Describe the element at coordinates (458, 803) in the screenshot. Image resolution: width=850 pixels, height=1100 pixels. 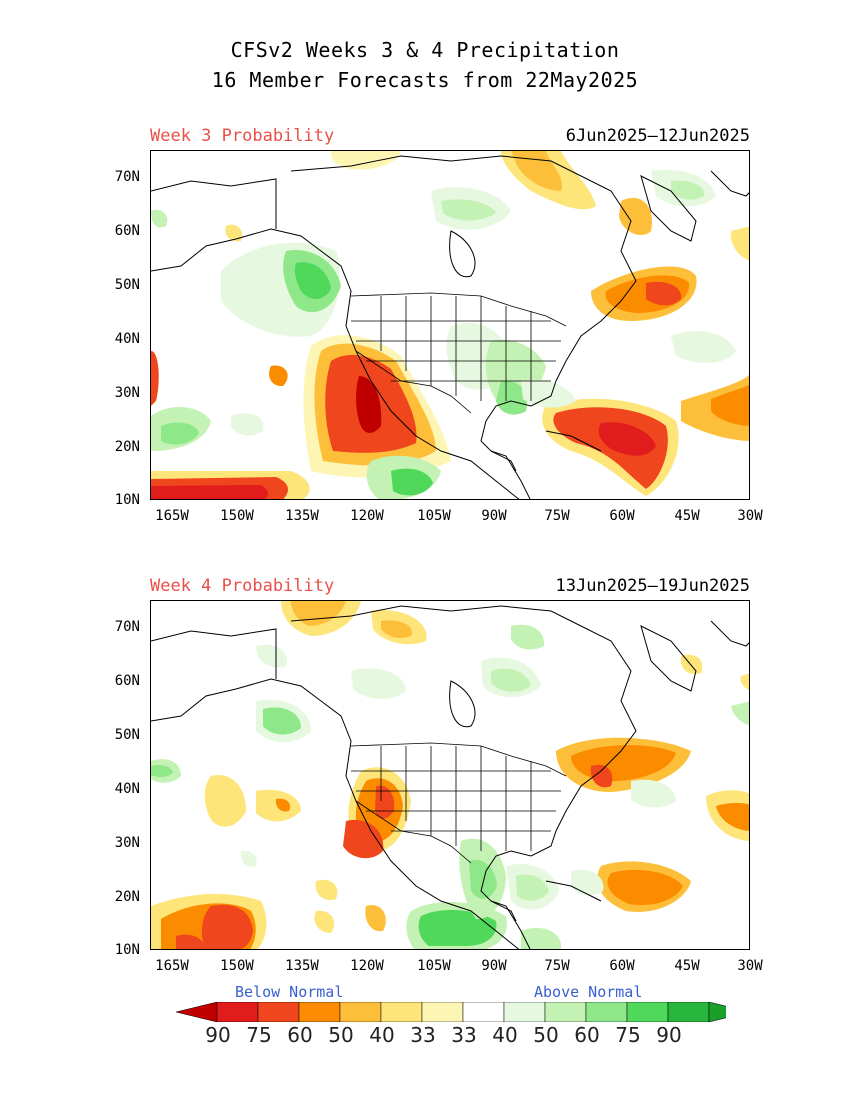
I see `week4-borders` at that location.